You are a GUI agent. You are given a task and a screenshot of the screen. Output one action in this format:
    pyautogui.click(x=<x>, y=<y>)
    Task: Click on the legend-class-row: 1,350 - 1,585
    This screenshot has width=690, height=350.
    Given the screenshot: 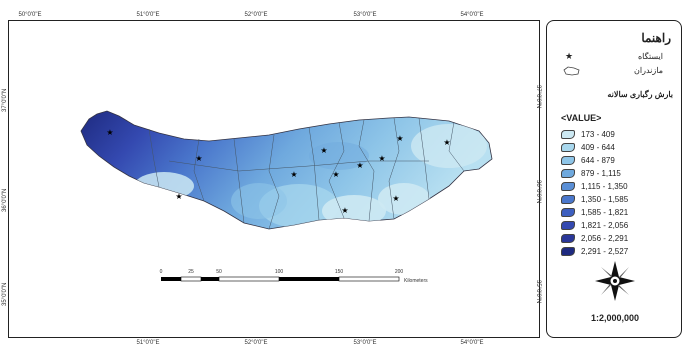 What is the action you would take?
    pyautogui.click(x=594, y=199)
    